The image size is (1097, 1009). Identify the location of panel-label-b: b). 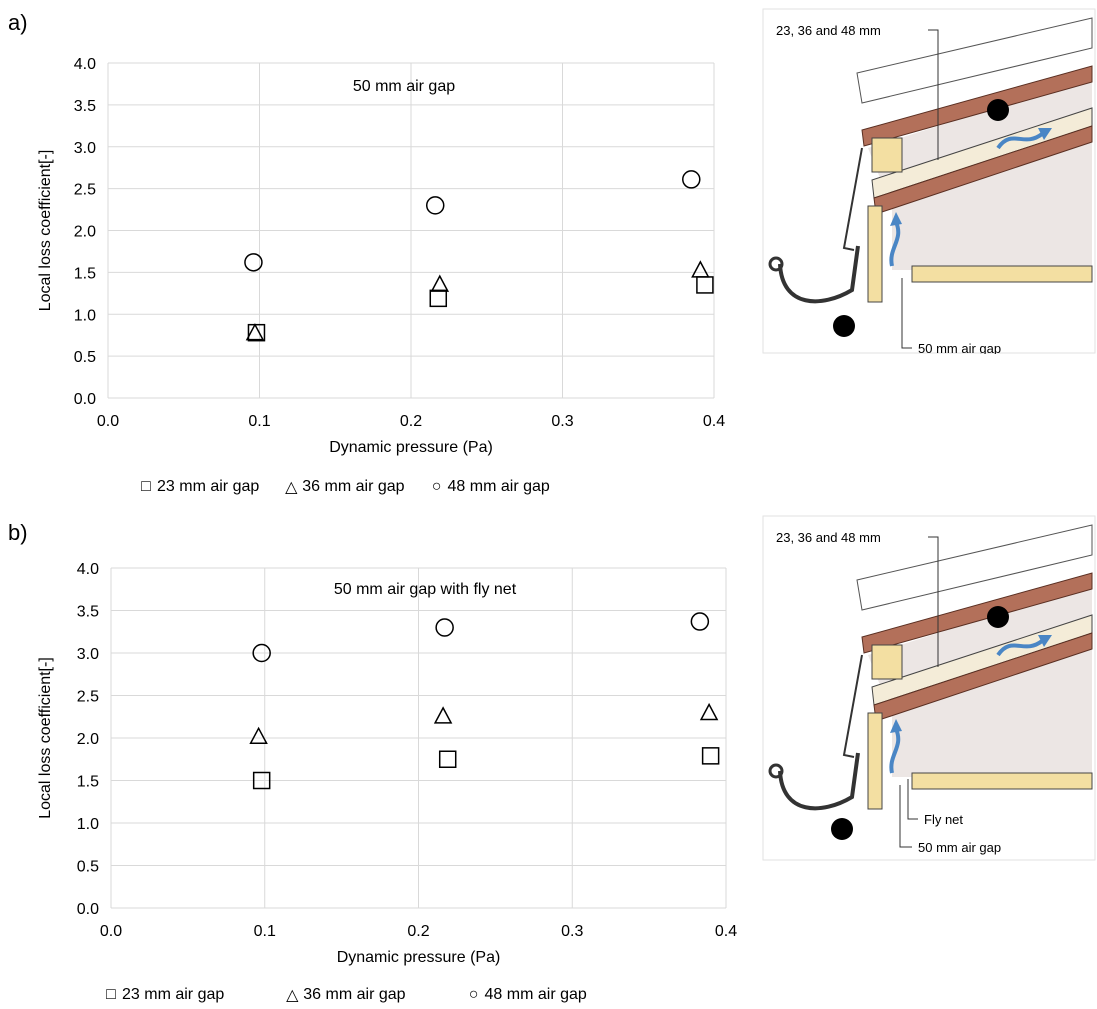
(18, 532).